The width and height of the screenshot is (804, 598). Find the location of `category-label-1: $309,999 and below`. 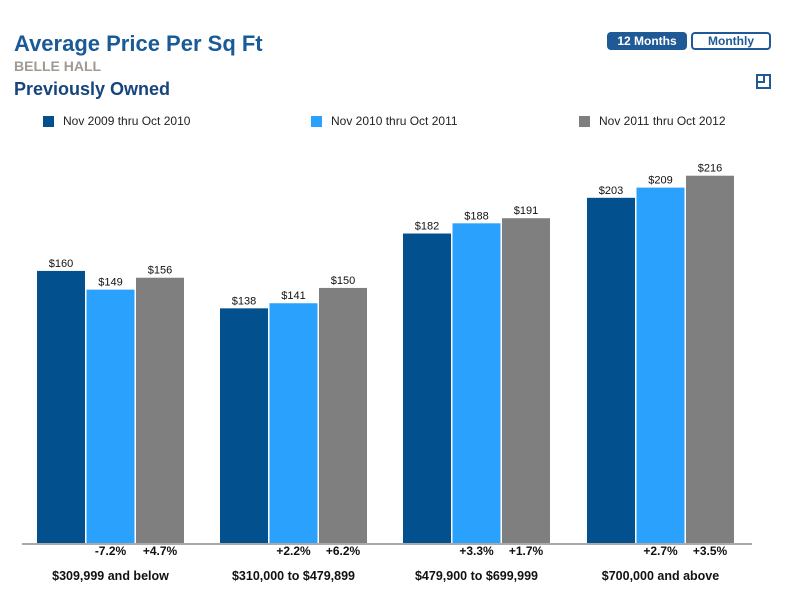

category-label-1: $309,999 and below is located at coordinates (110, 576).